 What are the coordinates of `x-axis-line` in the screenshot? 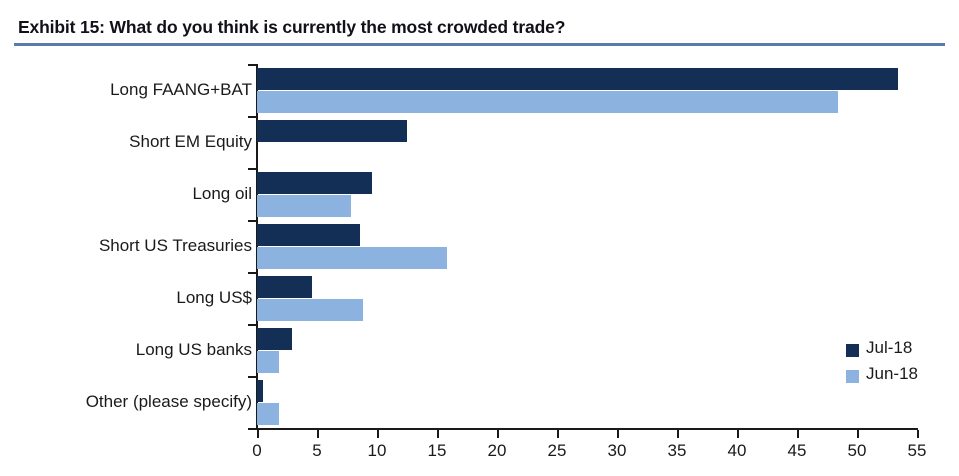 It's located at (587, 429).